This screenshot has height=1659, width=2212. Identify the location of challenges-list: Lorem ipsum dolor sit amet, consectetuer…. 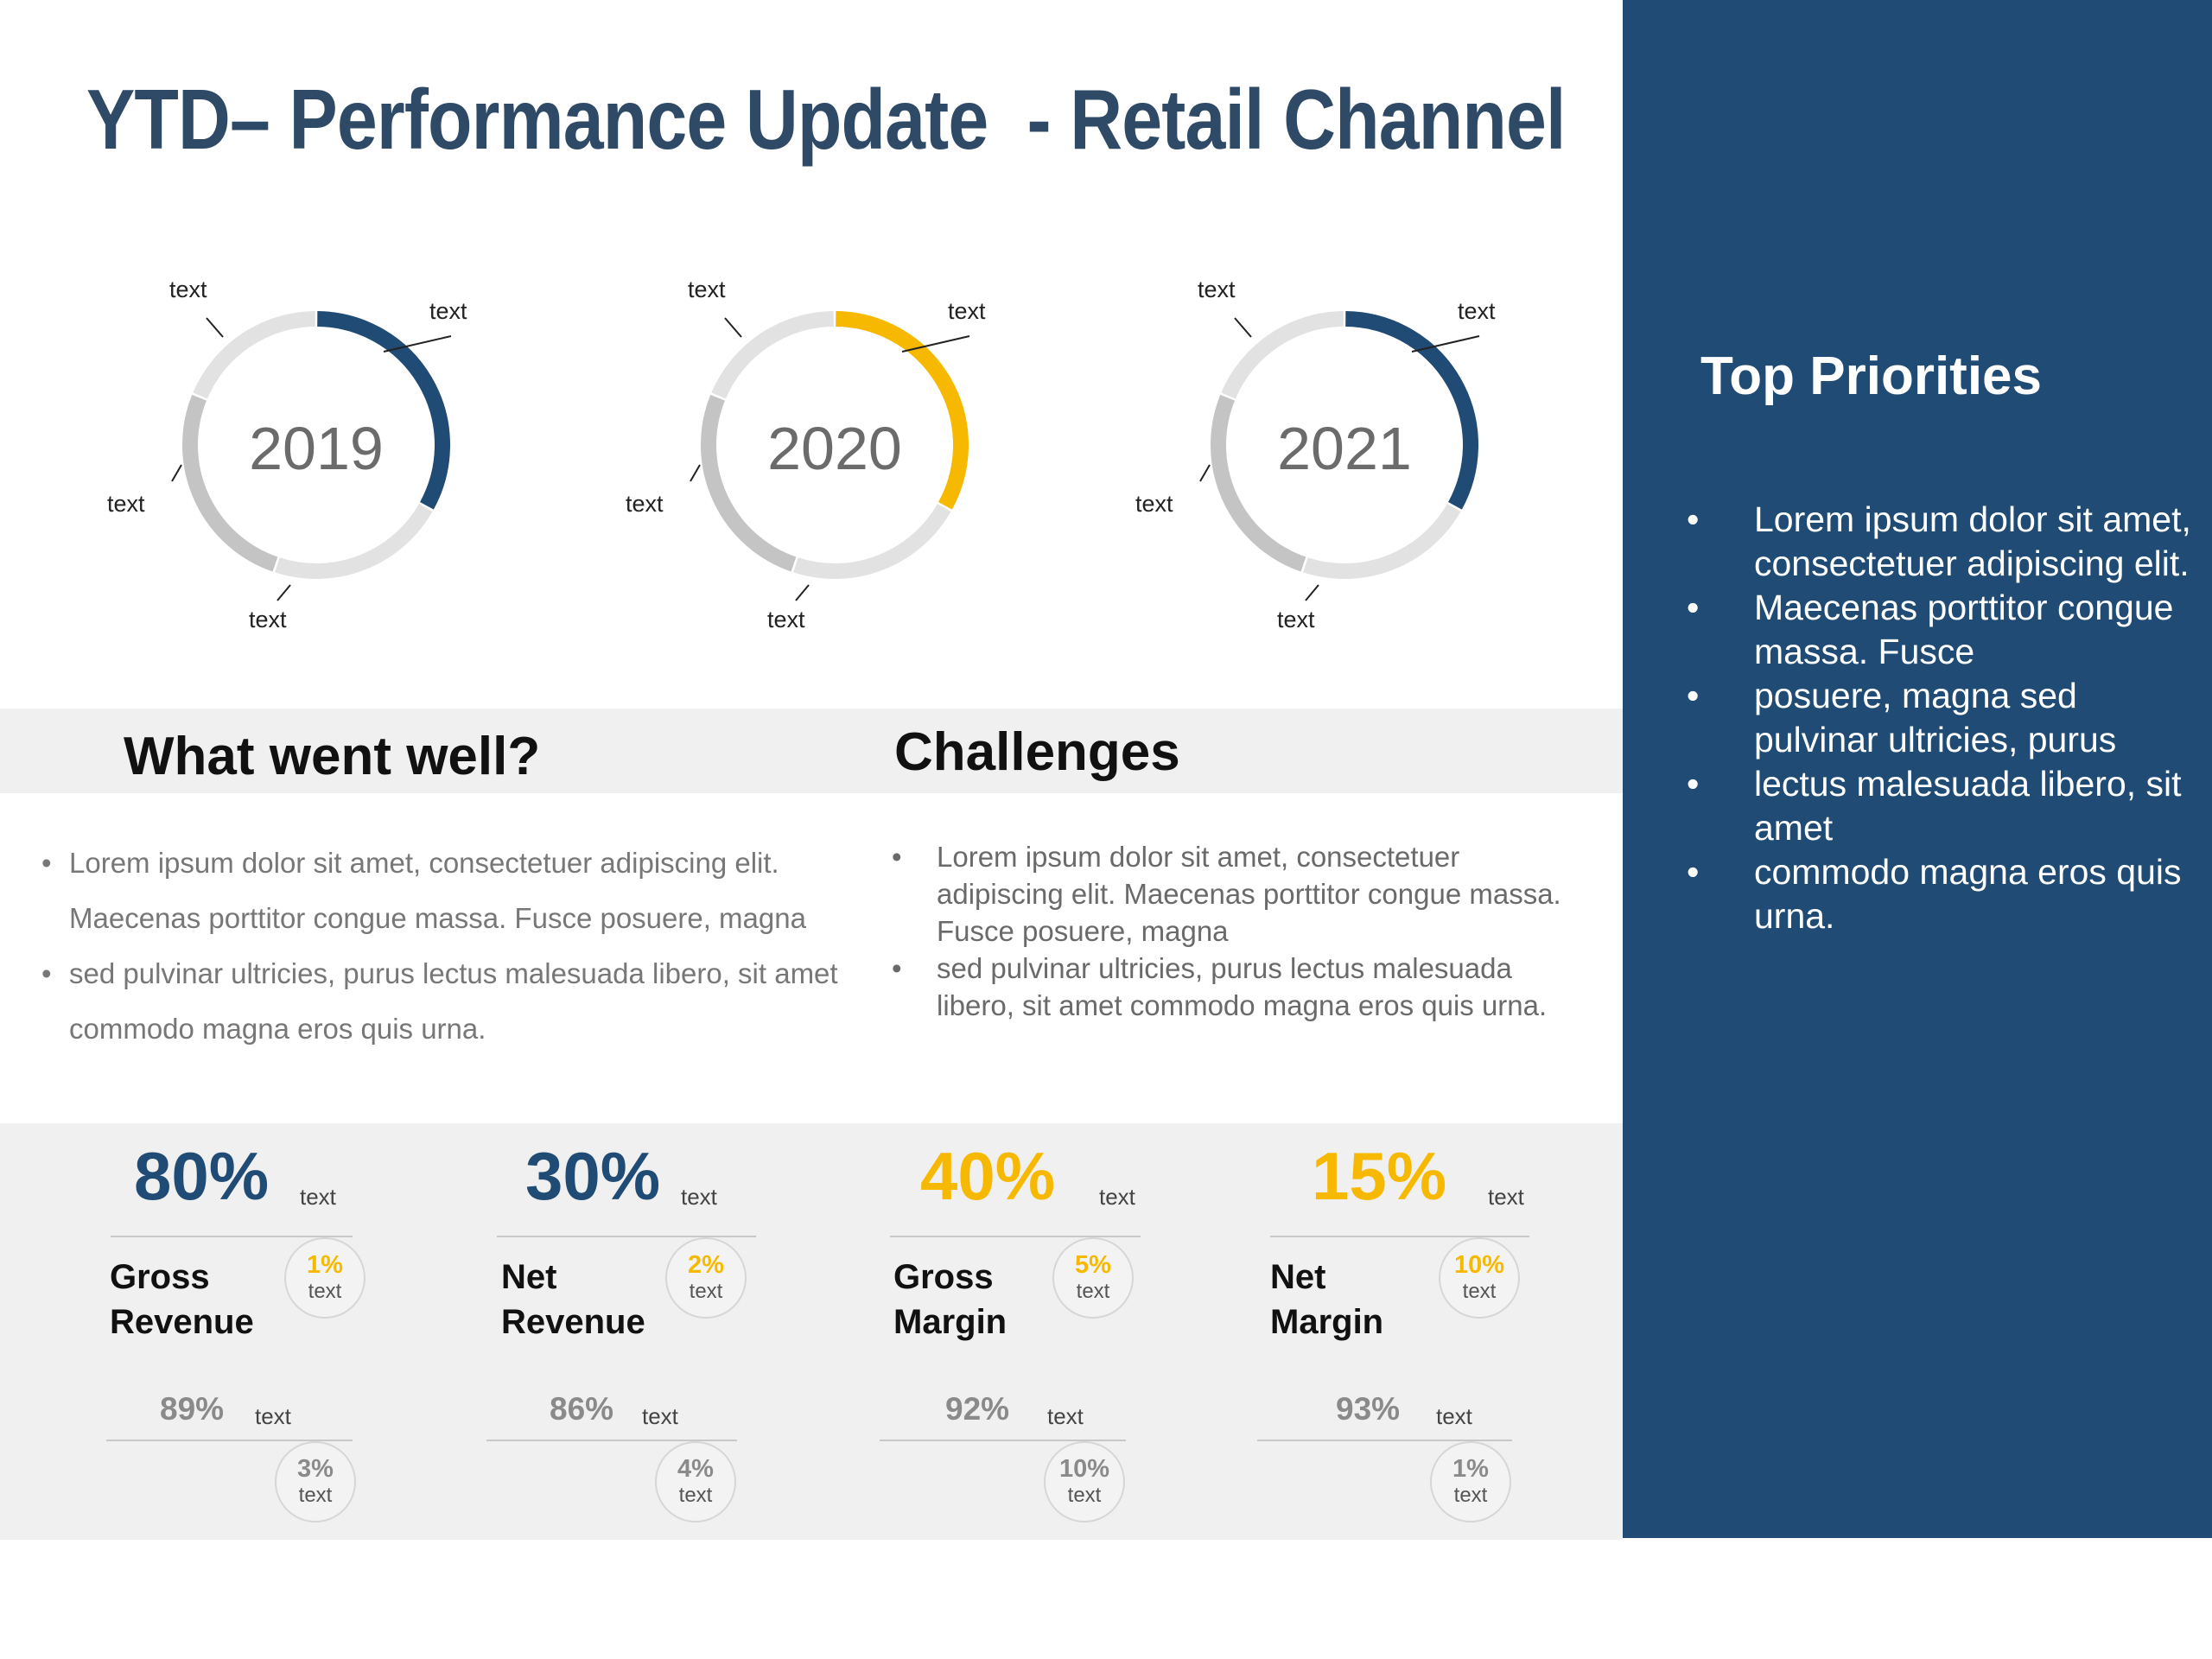
(1234, 931).